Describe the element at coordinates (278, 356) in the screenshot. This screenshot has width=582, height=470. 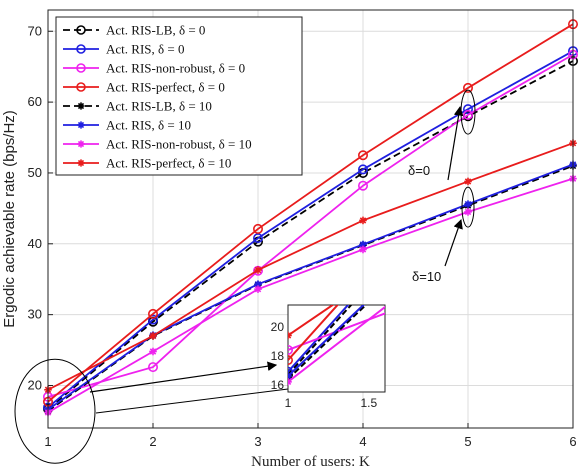
I see `inset-y-tick-label: 18` at that location.